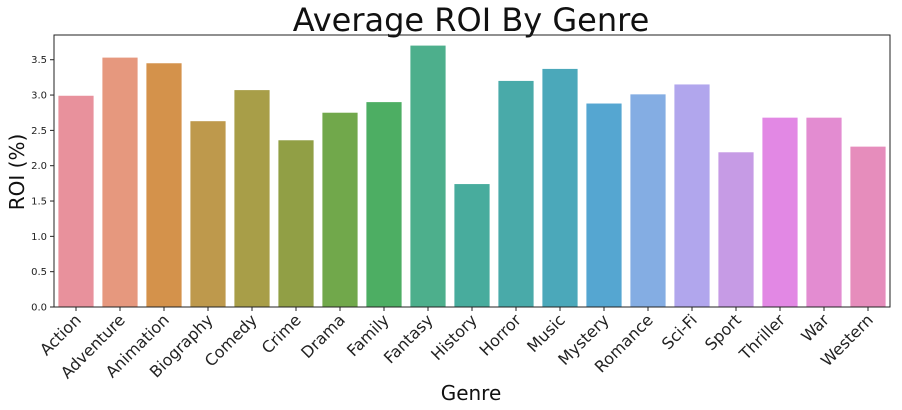 The image size is (902, 410). What do you see at coordinates (384, 205) in the screenshot?
I see `bar-family` at bounding box center [384, 205].